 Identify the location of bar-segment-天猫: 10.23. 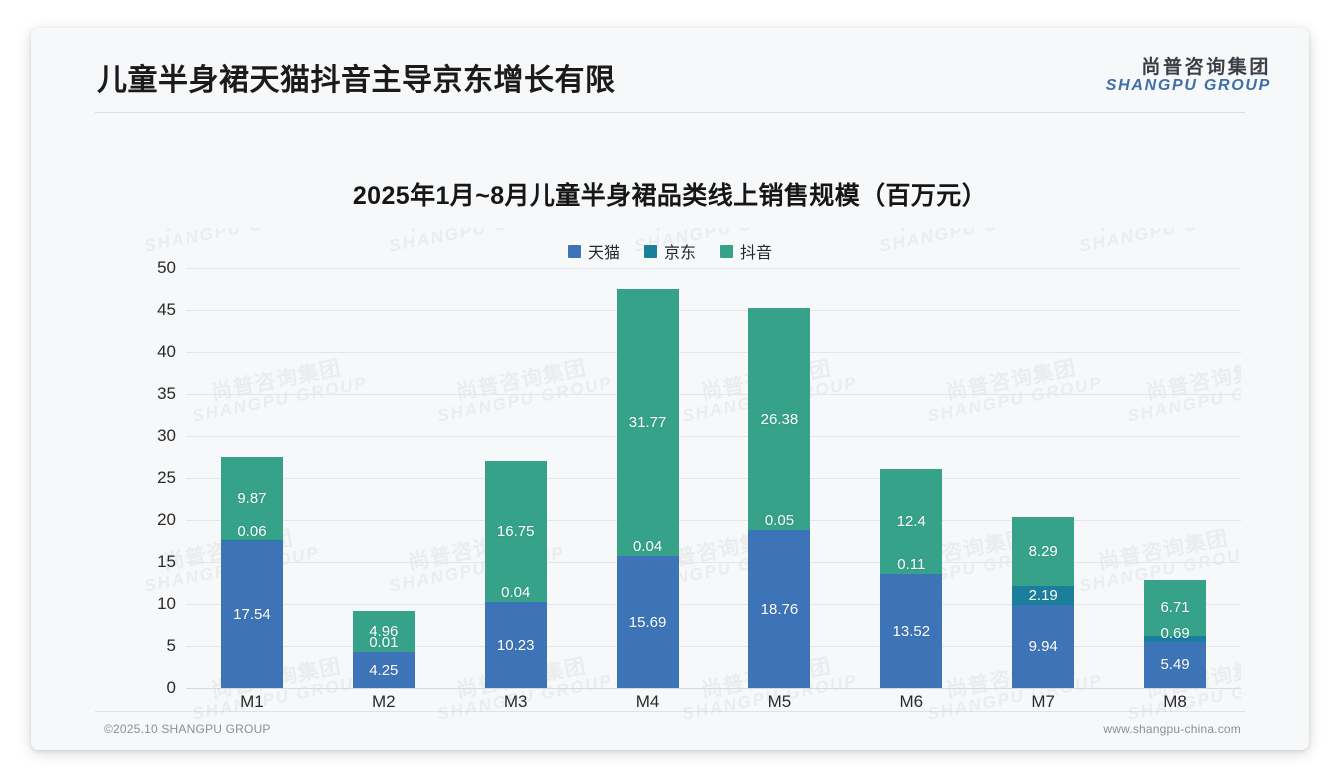
(515, 645).